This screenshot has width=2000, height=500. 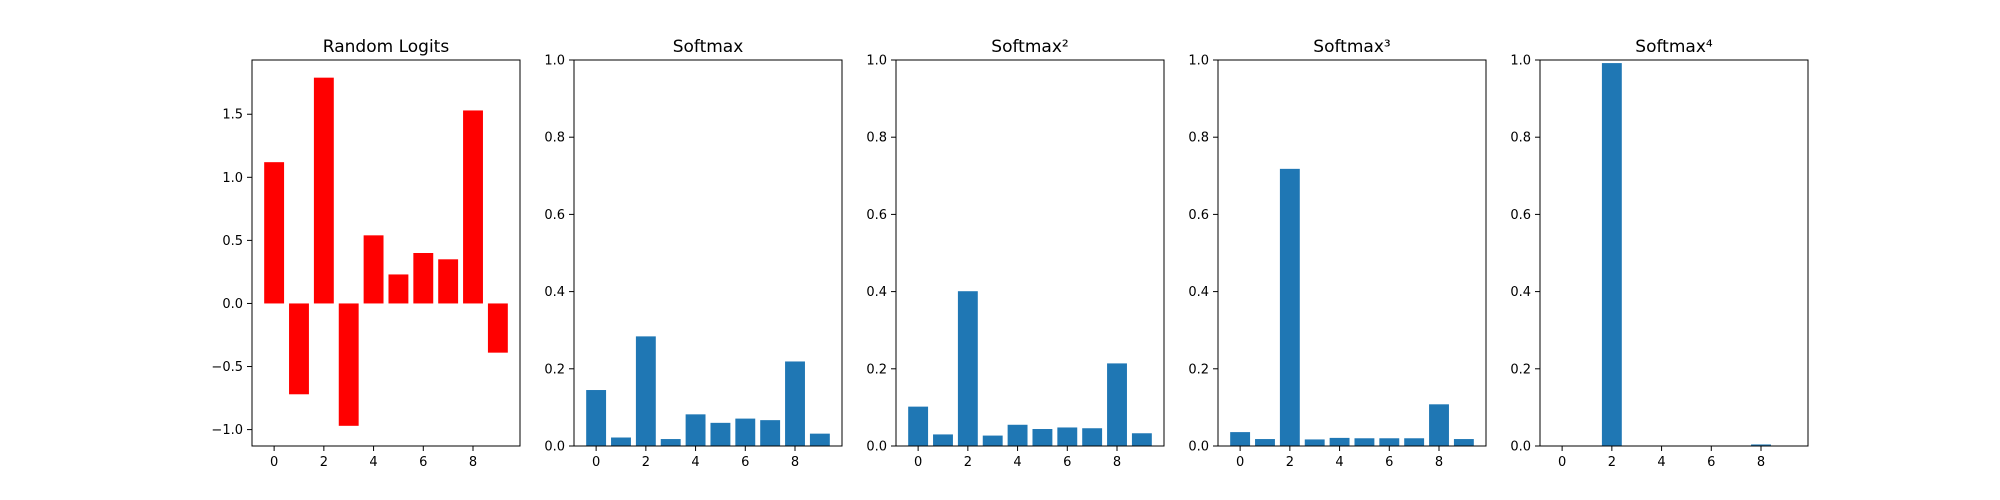 What do you see at coordinates (227, 367) in the screenshot?
I see `y-tick-label: −0.5` at bounding box center [227, 367].